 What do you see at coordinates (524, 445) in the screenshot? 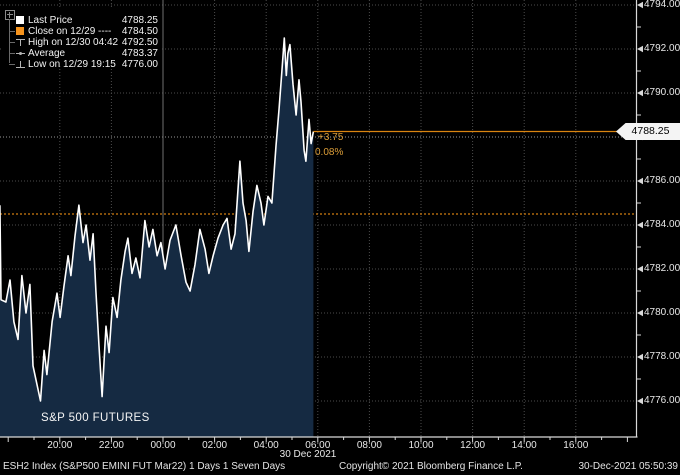
I see `x-axis-label: 14:00` at bounding box center [524, 445].